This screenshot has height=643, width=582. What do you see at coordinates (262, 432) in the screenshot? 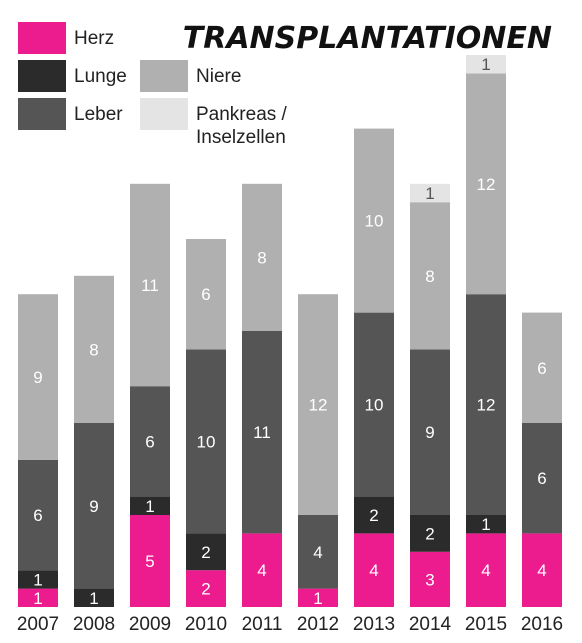
I see `bar-segment-leber-2011` at bounding box center [262, 432].